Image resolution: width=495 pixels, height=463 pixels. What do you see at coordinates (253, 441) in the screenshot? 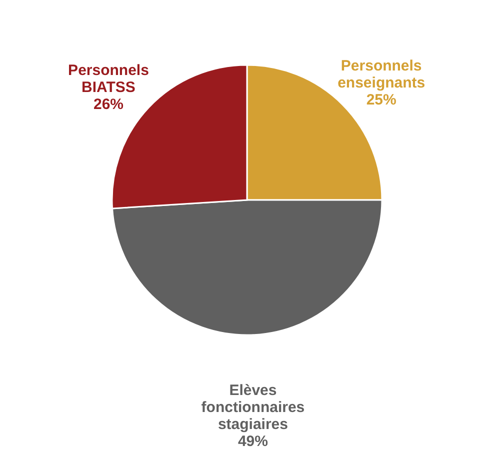
I see `data-label: 49%` at bounding box center [253, 441].